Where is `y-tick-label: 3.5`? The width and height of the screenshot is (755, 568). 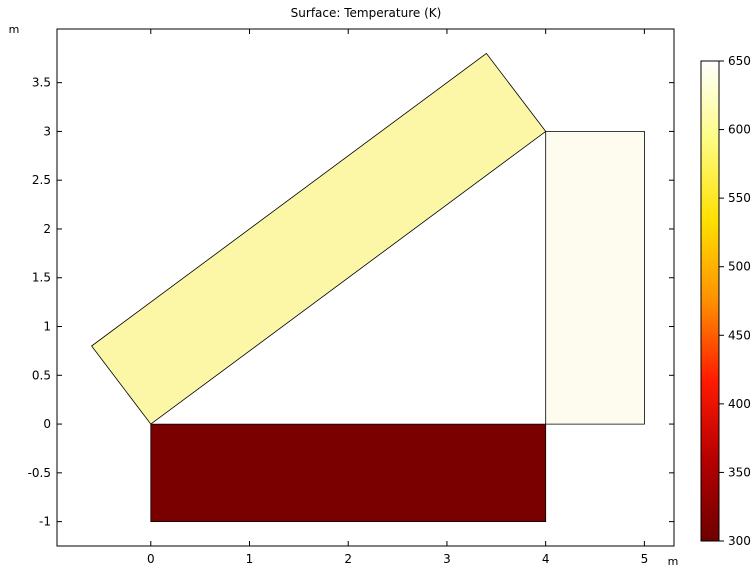 y-tick-label: 3.5 is located at coordinates (41, 83).